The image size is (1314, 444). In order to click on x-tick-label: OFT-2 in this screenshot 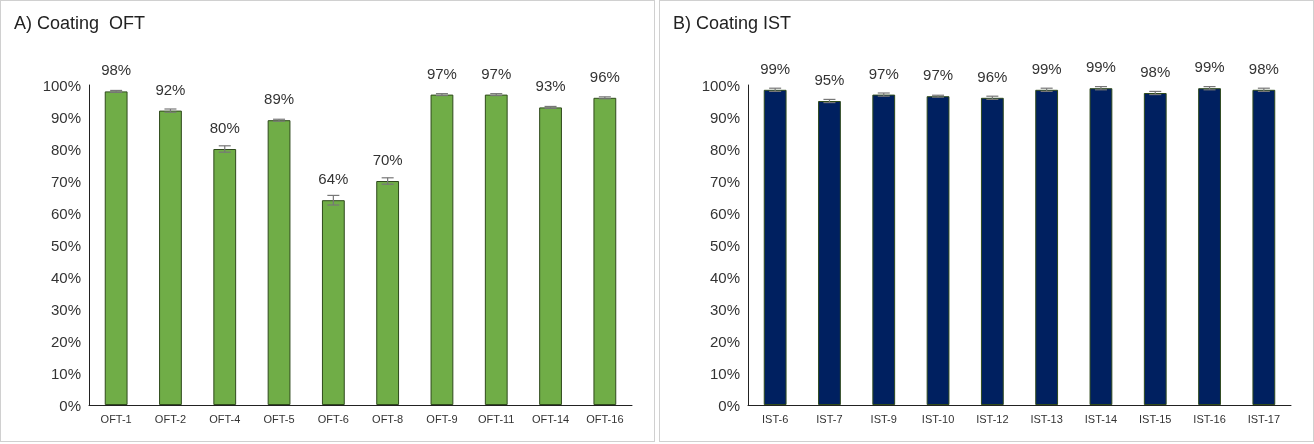, I will do `click(170, 418)`.